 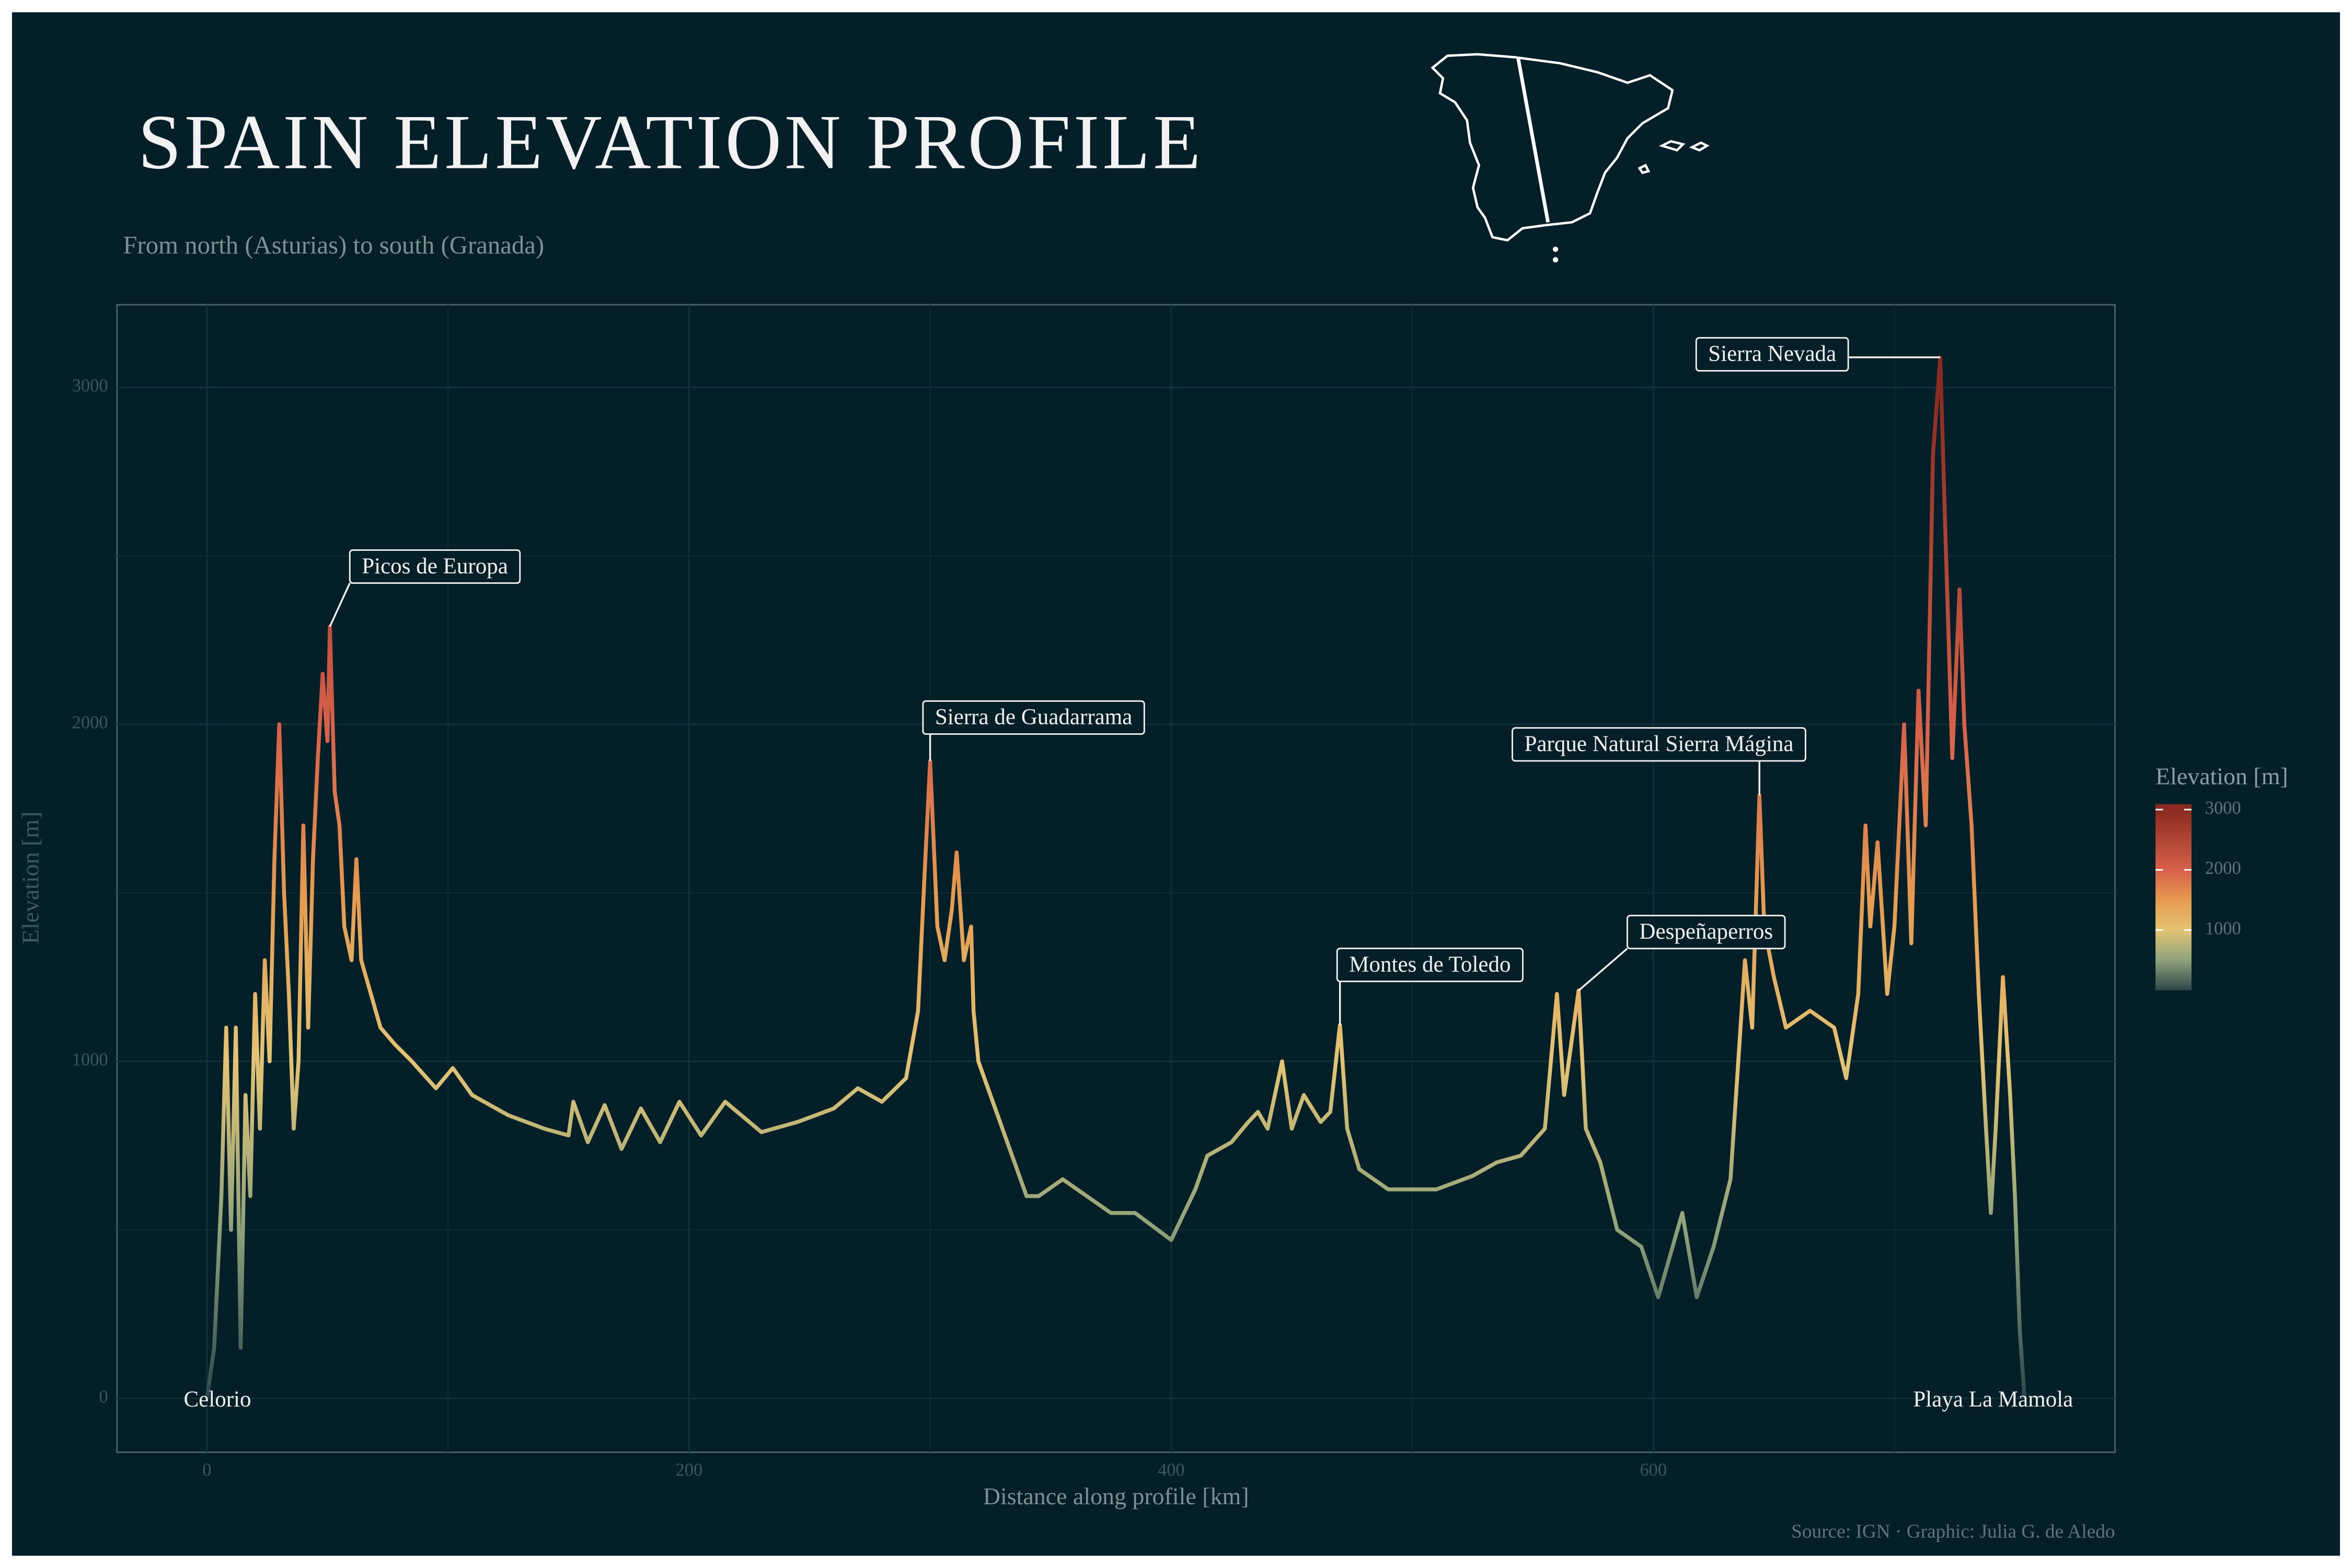 I want to click on x-tick-label: 400, so click(x=1171, y=1470).